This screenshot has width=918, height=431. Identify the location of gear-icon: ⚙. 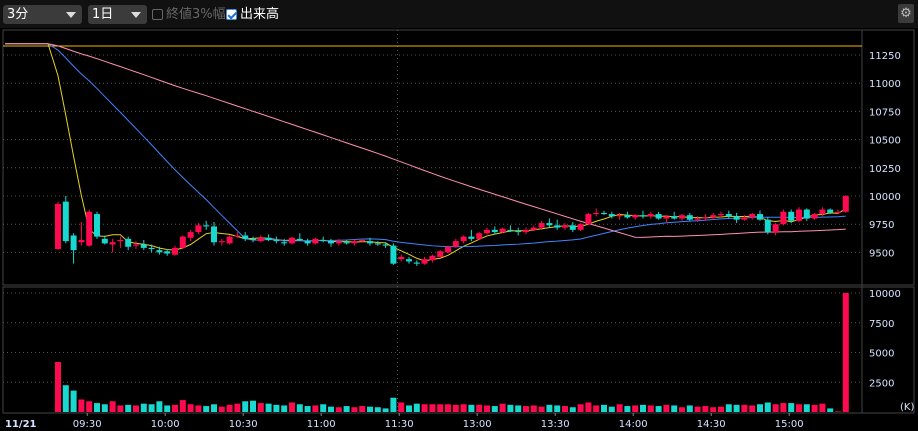
(906, 13).